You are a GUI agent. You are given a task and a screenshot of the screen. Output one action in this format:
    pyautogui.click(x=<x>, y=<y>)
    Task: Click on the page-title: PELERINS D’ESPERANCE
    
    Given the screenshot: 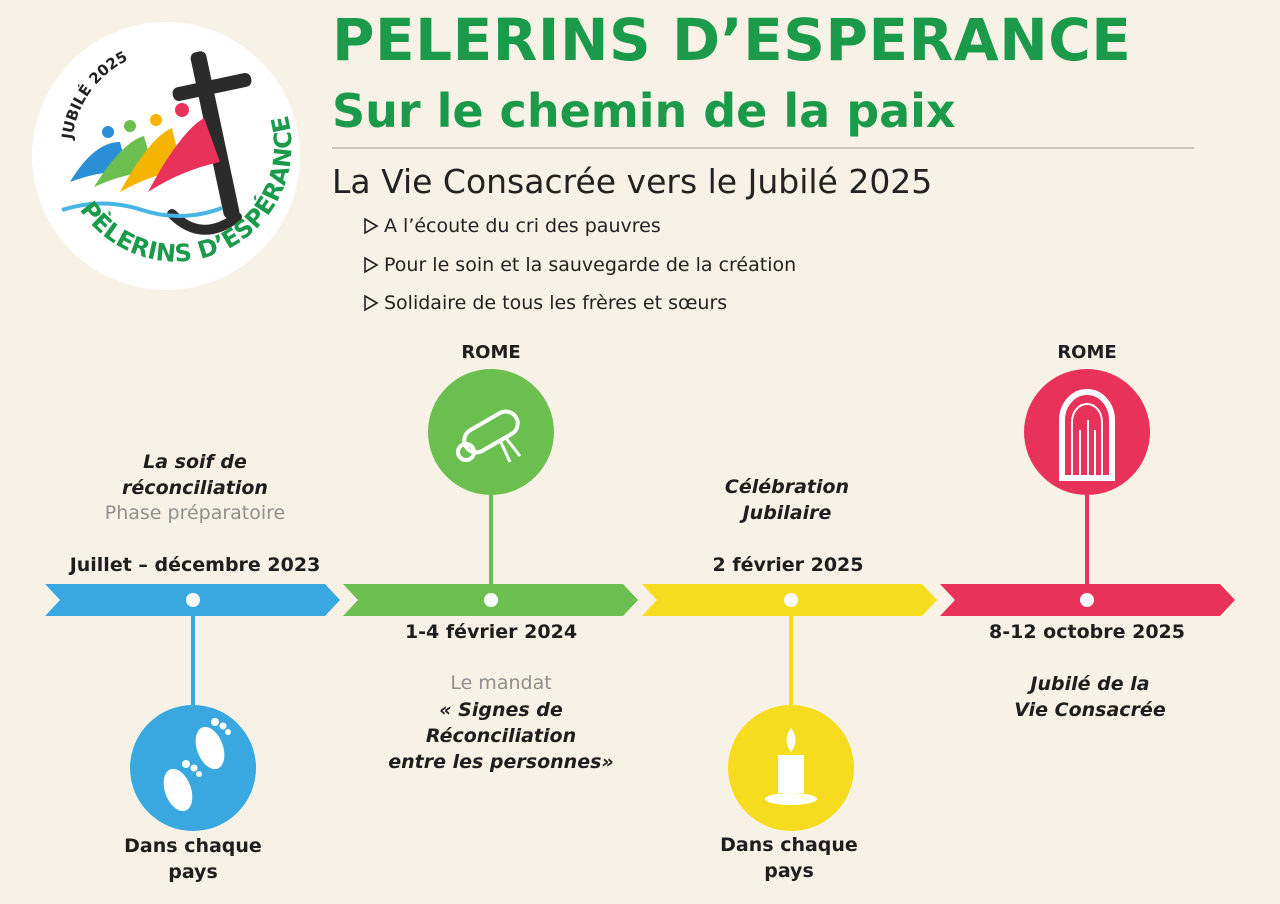 What is the action you would take?
    pyautogui.click(x=732, y=40)
    